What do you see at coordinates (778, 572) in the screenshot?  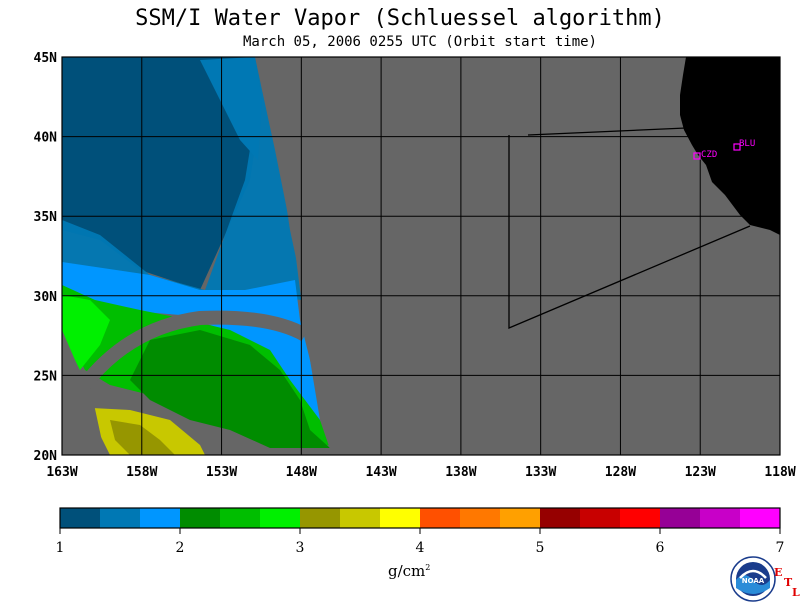 I see `etl-letter-e: E` at bounding box center [778, 572].